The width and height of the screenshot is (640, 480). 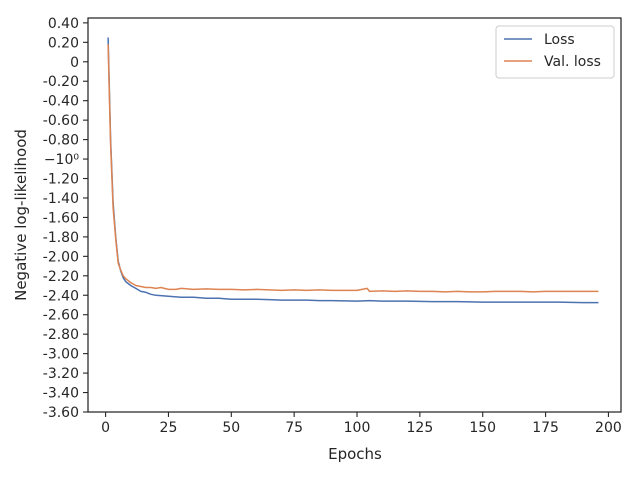 I want to click on y-tick-label: -3.00, so click(x=61, y=355).